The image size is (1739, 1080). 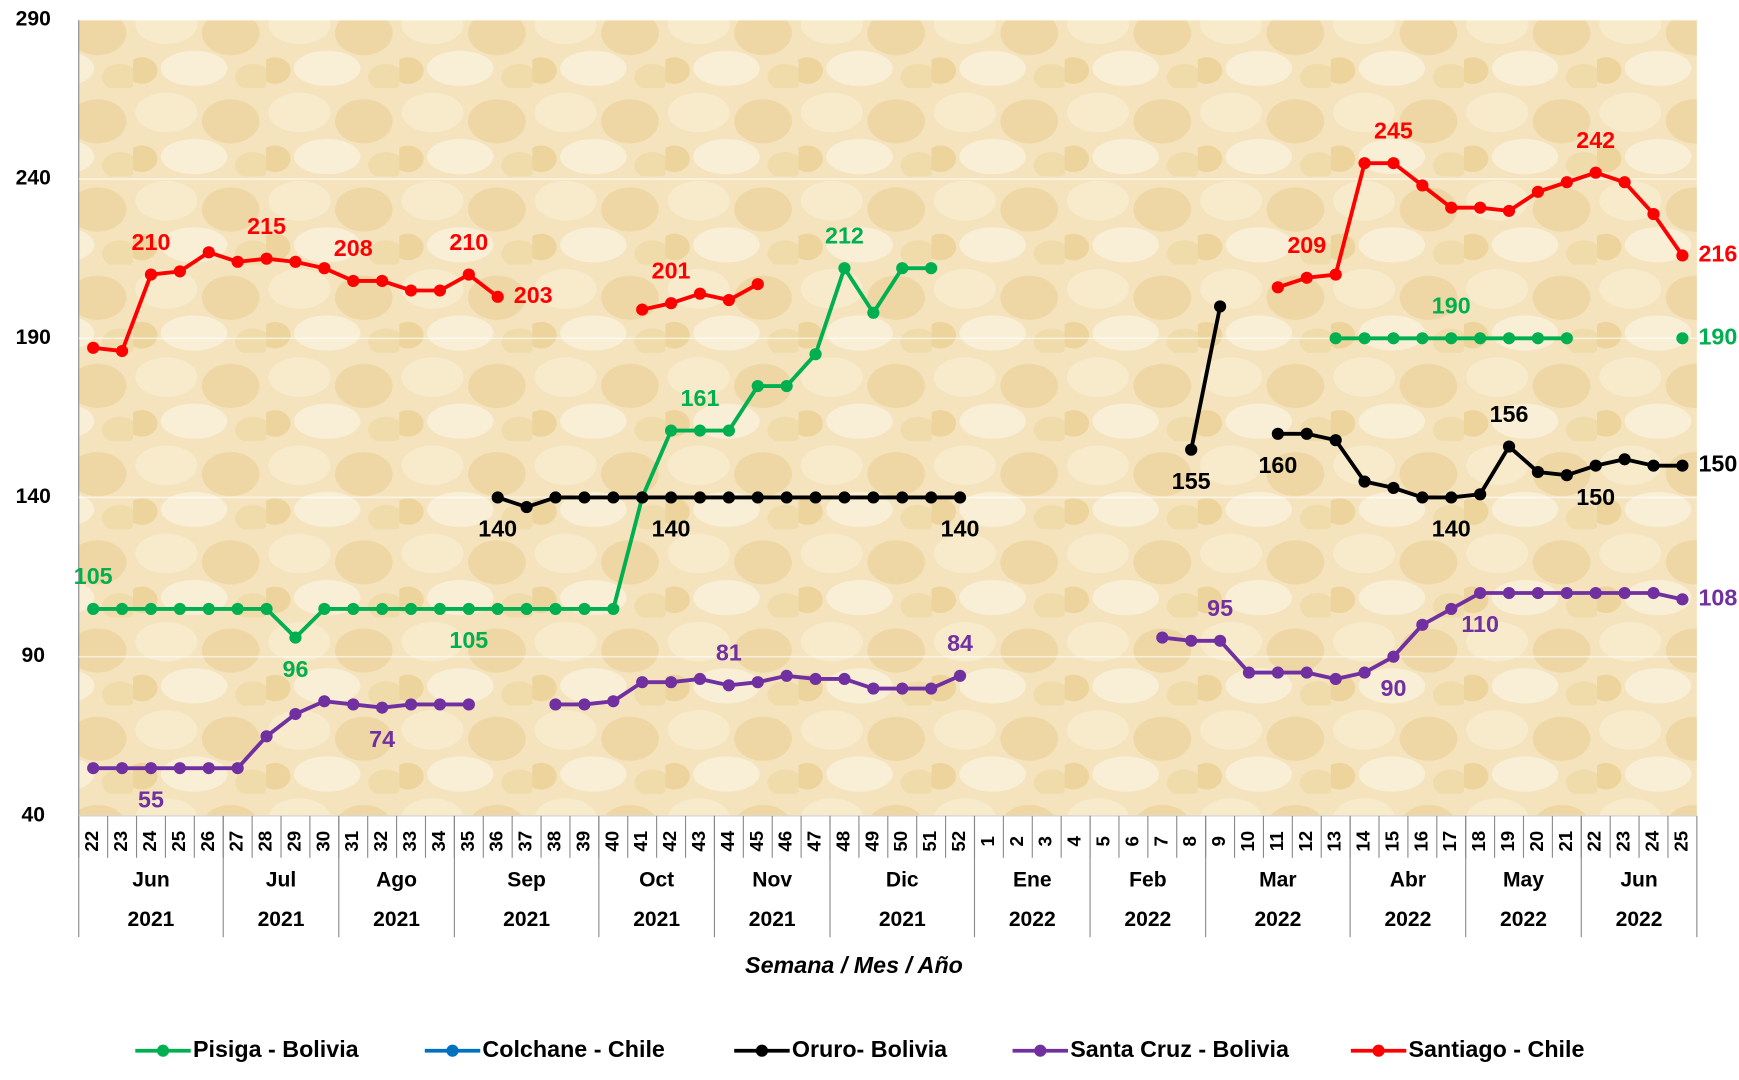 What do you see at coordinates (756, 841) in the screenshot?
I see `x-tick-label: 45` at bounding box center [756, 841].